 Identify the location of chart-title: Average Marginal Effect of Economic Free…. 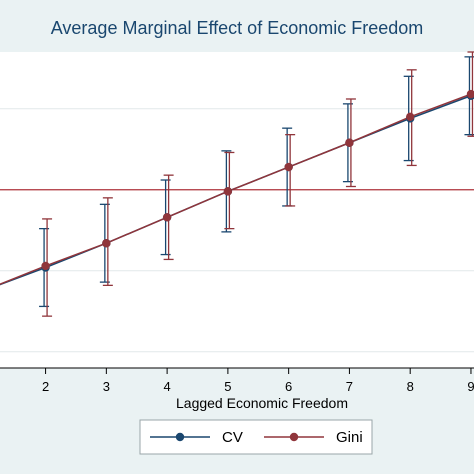
(237, 28).